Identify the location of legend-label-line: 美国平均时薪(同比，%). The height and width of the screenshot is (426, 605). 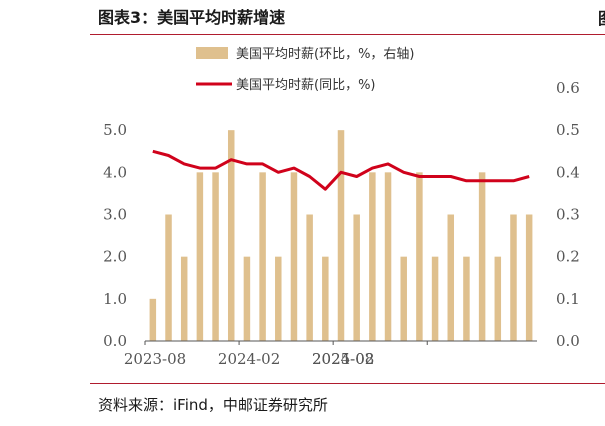
(306, 85).